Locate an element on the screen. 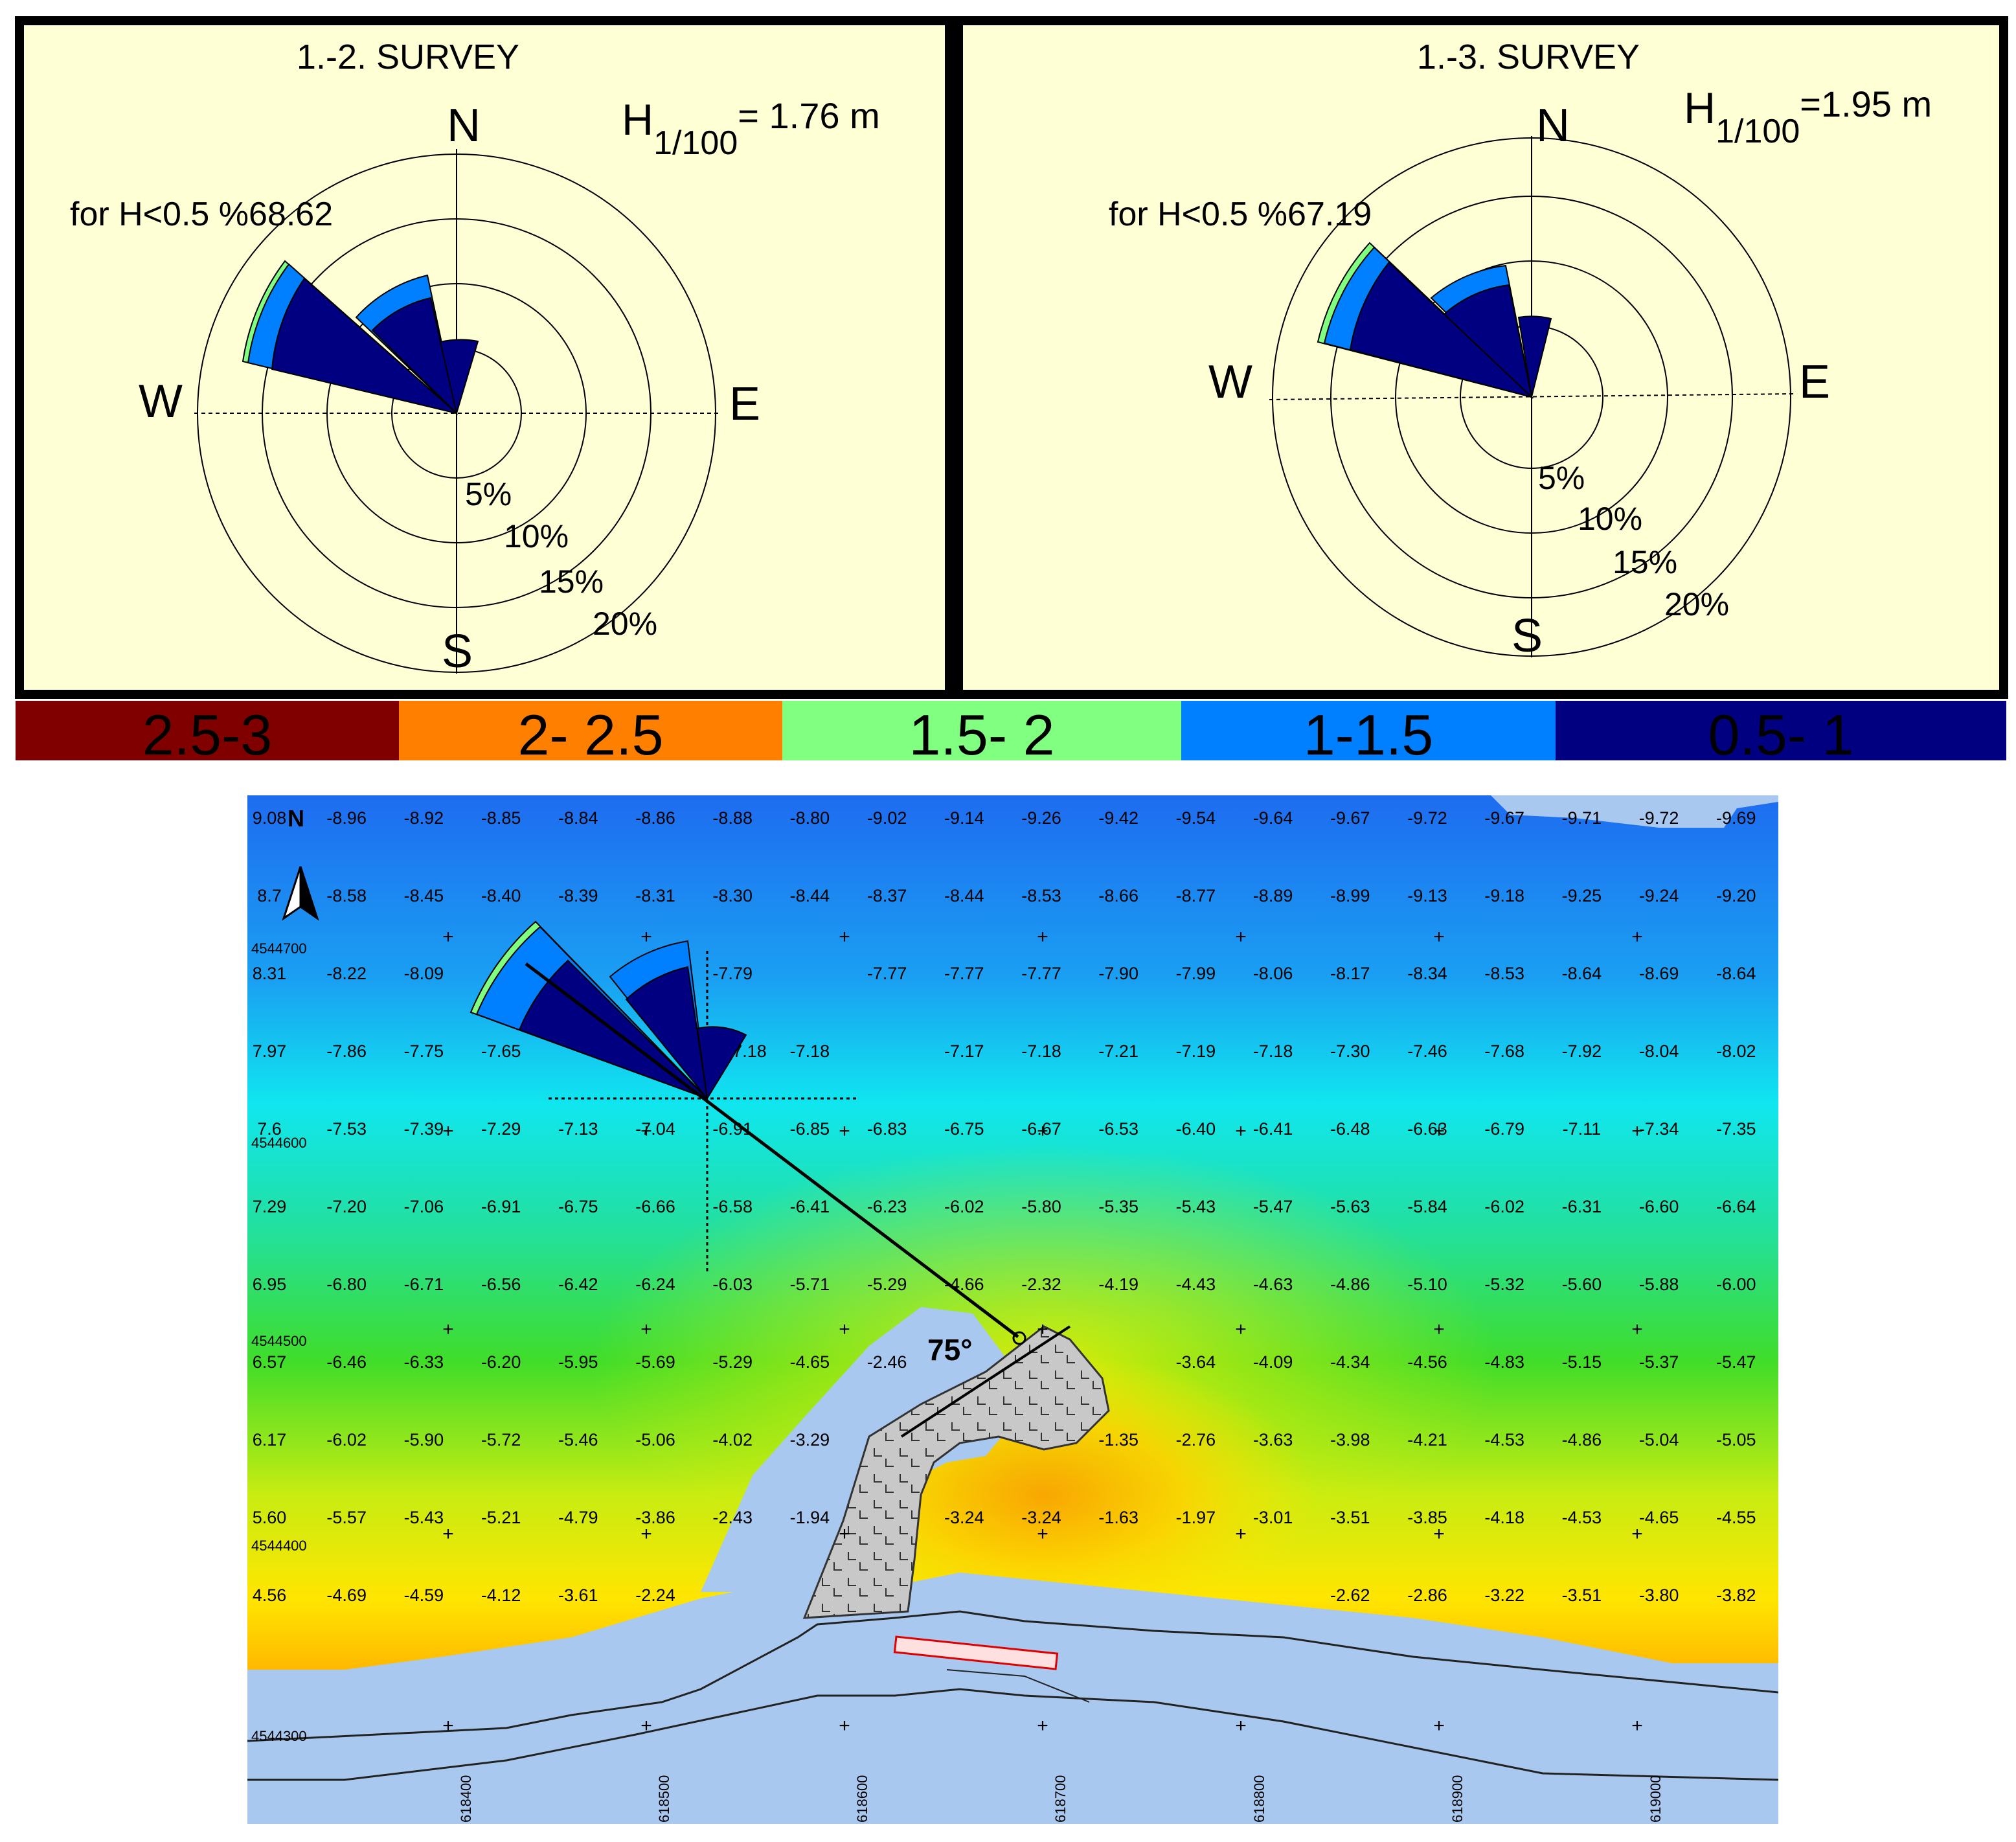  compass-w: W is located at coordinates (161, 401).